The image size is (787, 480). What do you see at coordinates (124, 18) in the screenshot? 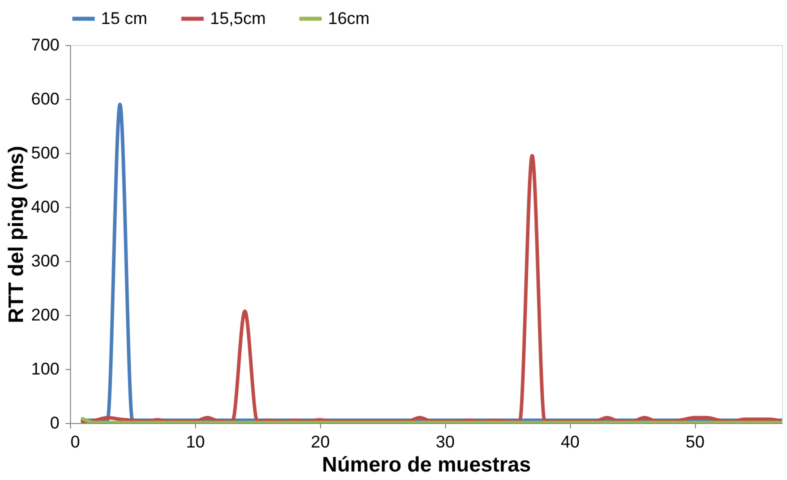
I see `legend-label: 15 cm` at bounding box center [124, 18].